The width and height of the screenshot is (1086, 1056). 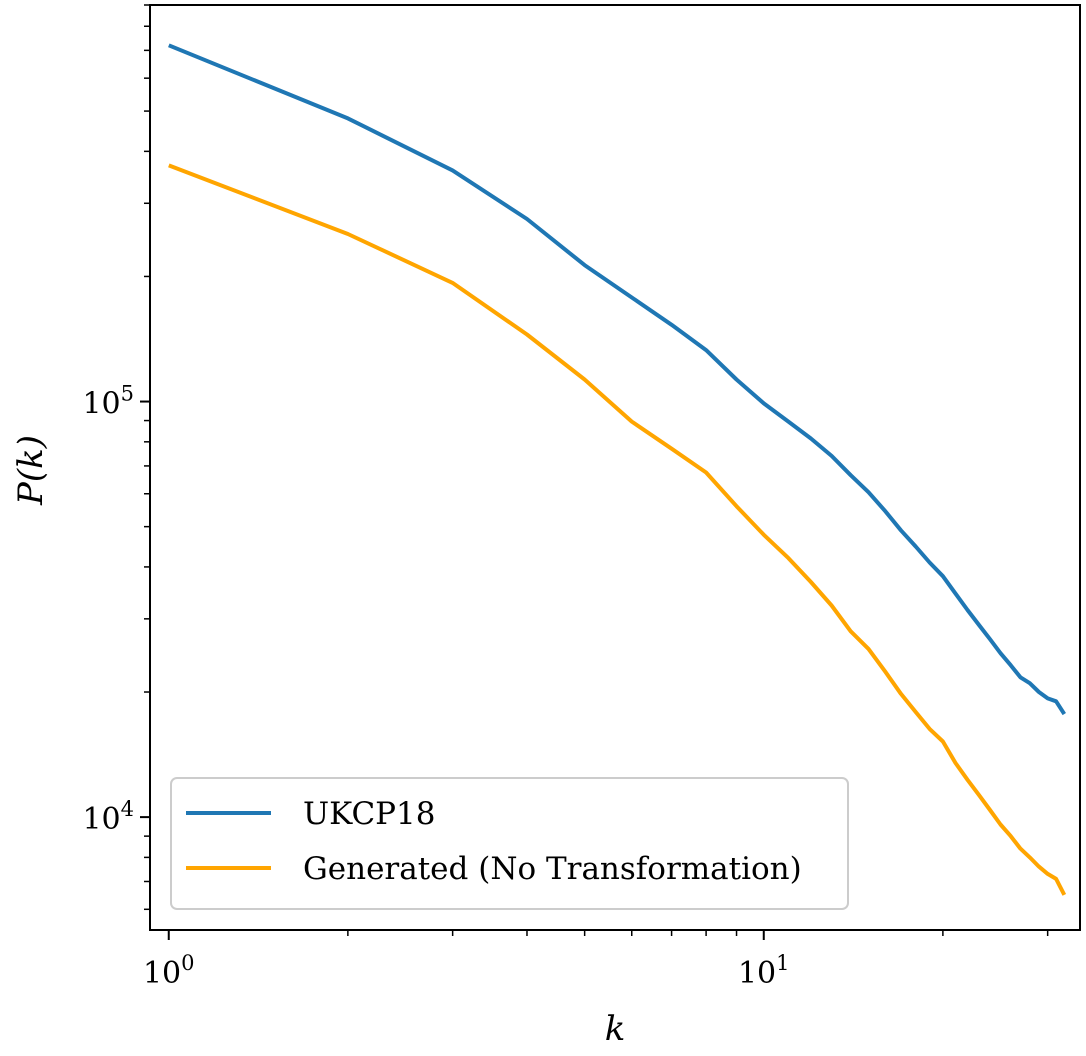 I want to click on legend: UKCP18 Generated (No Transformation), so click(x=509, y=843).